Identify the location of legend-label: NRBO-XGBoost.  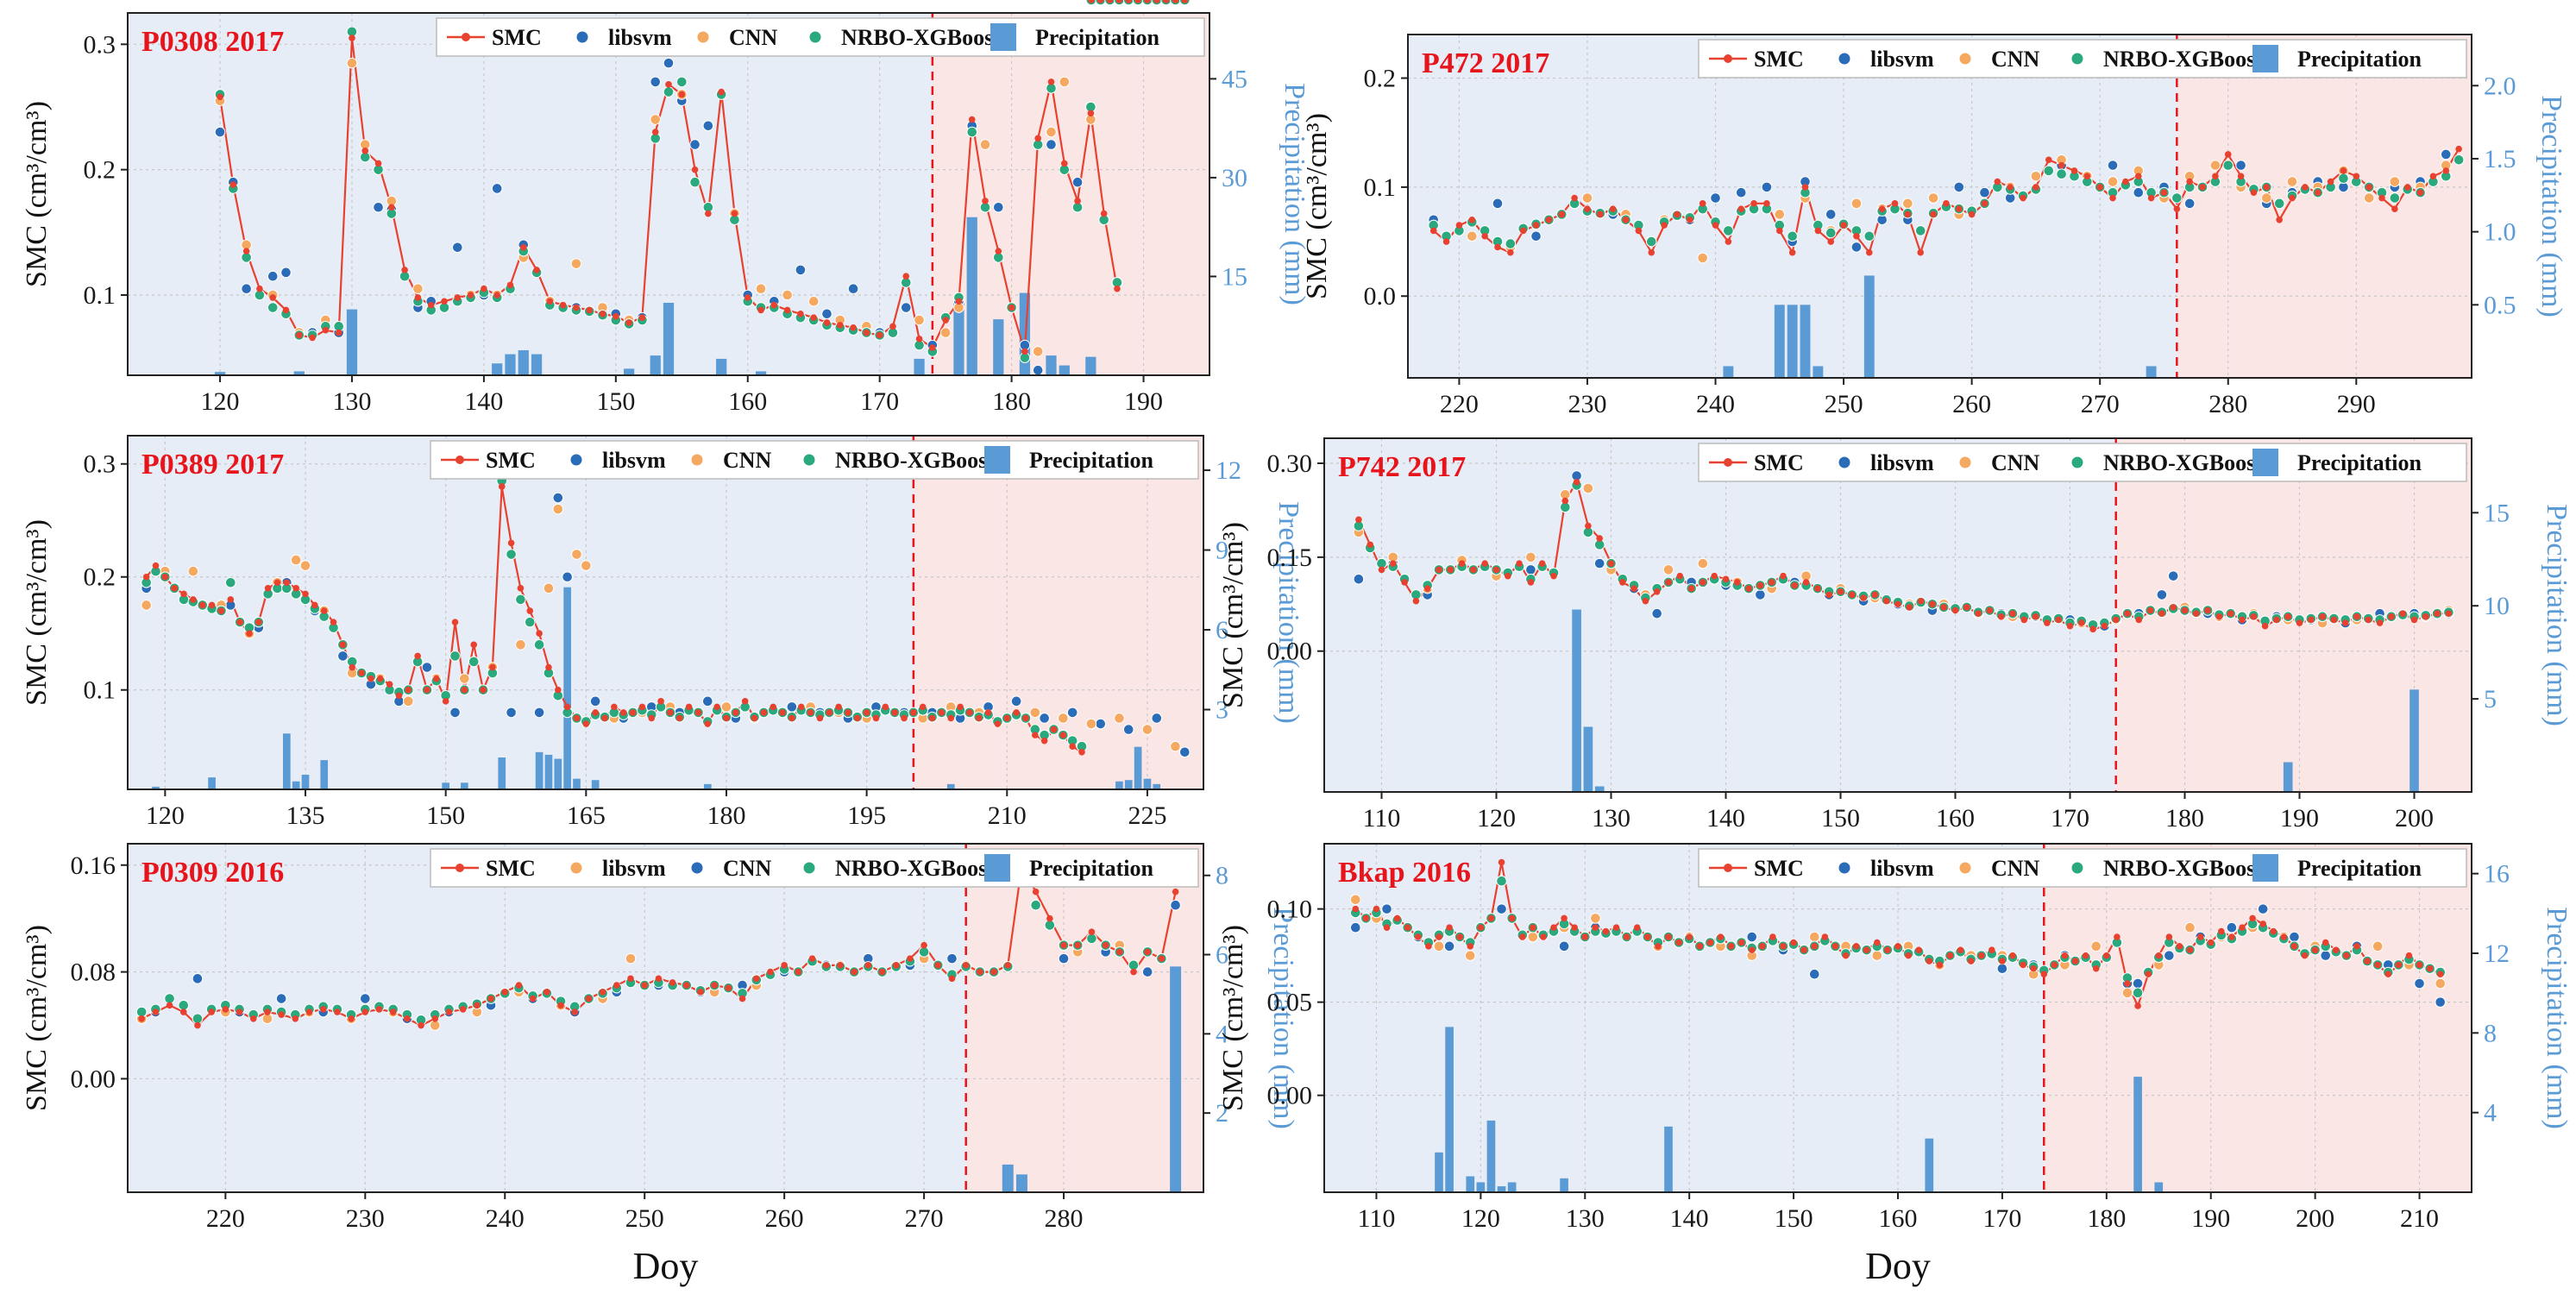
(921, 37).